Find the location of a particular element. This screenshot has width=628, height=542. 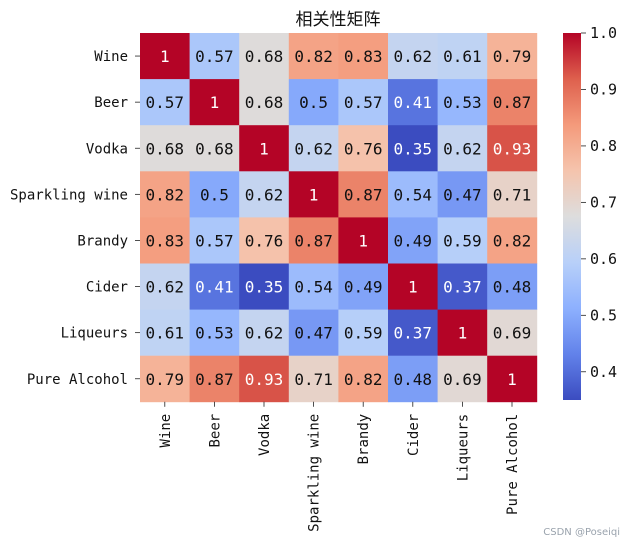

cell-value-label-0-6: 0.61 is located at coordinates (462, 56).